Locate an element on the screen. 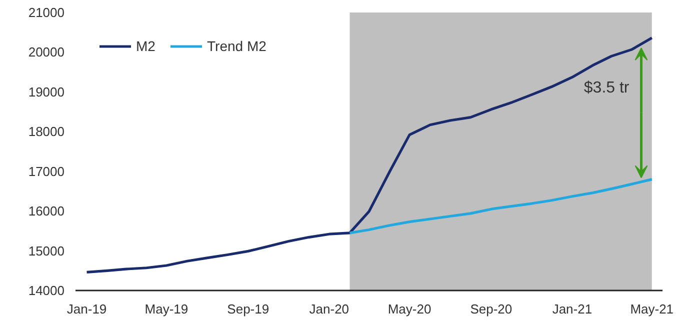 The width and height of the screenshot is (700, 325). y-tick-label: 17000 is located at coordinates (46, 171).